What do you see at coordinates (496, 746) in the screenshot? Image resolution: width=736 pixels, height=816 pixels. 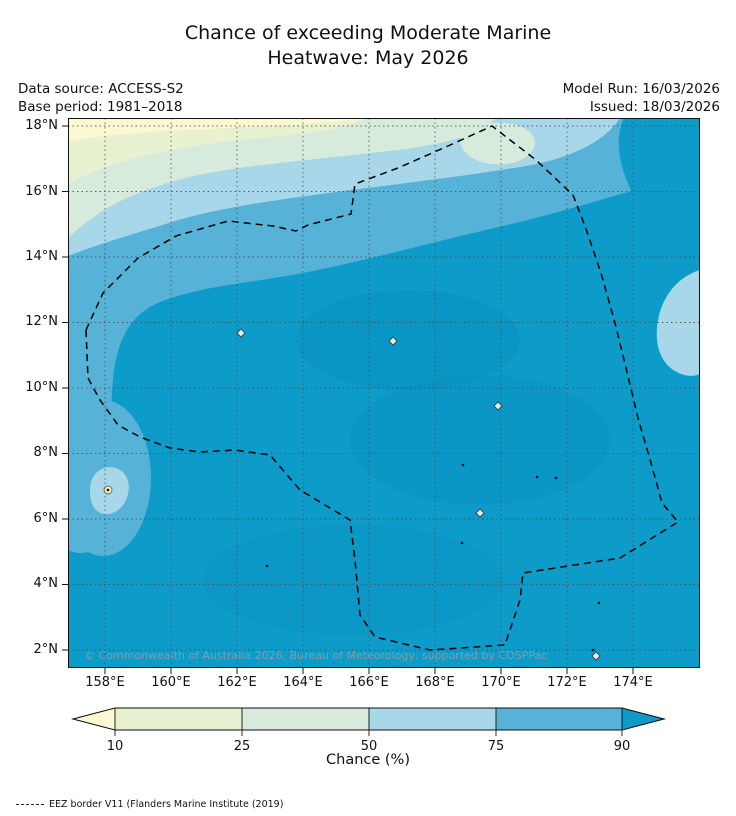 I see `colorbar-tick: 75` at bounding box center [496, 746].